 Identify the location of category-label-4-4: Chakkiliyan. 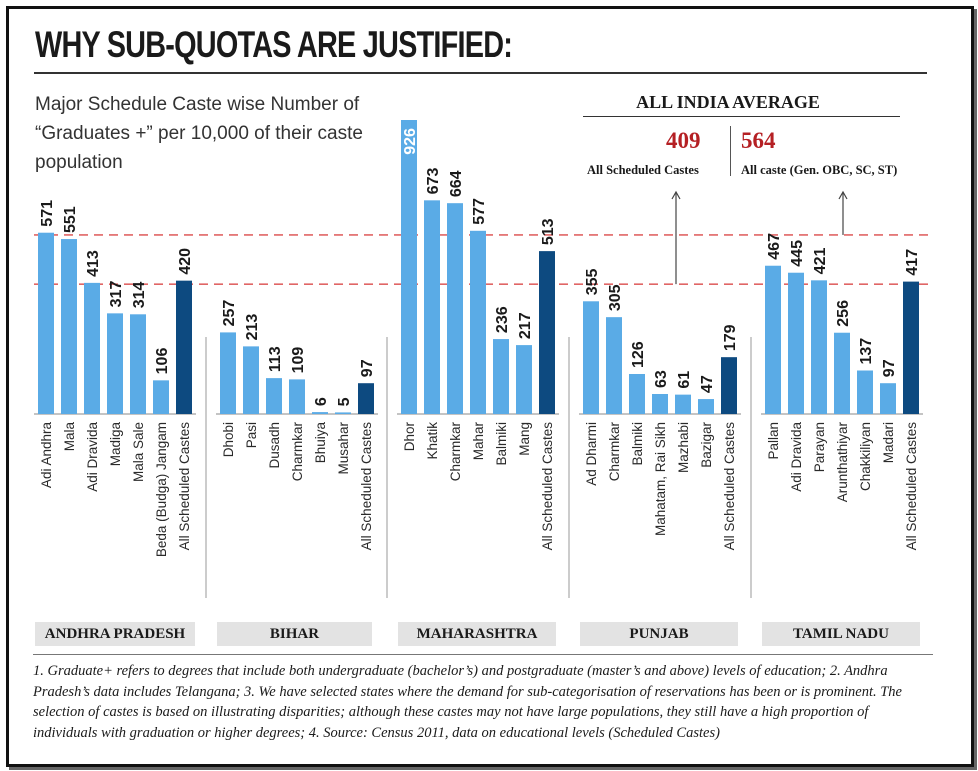
(865, 456).